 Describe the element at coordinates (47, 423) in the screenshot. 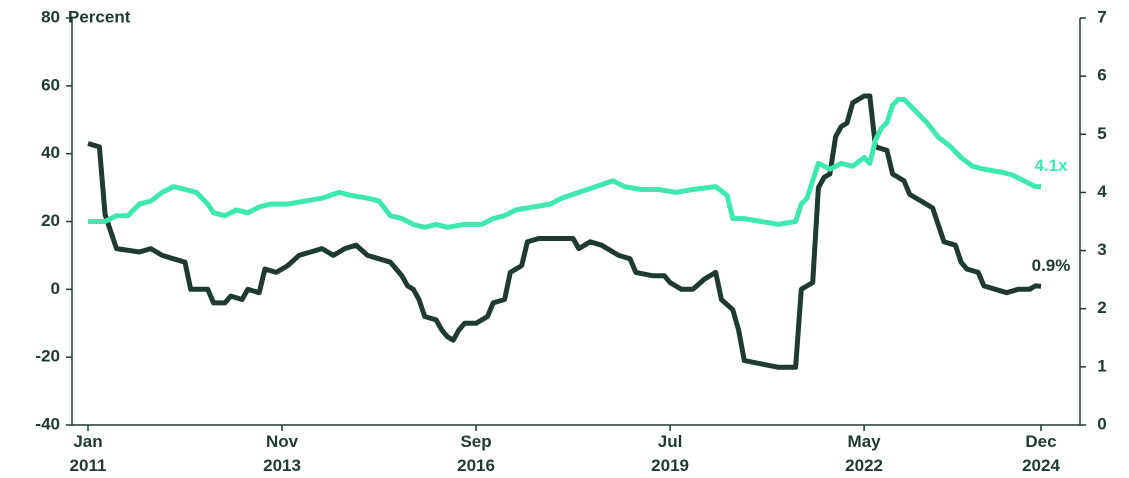

I see `y-tick-label: -40` at that location.